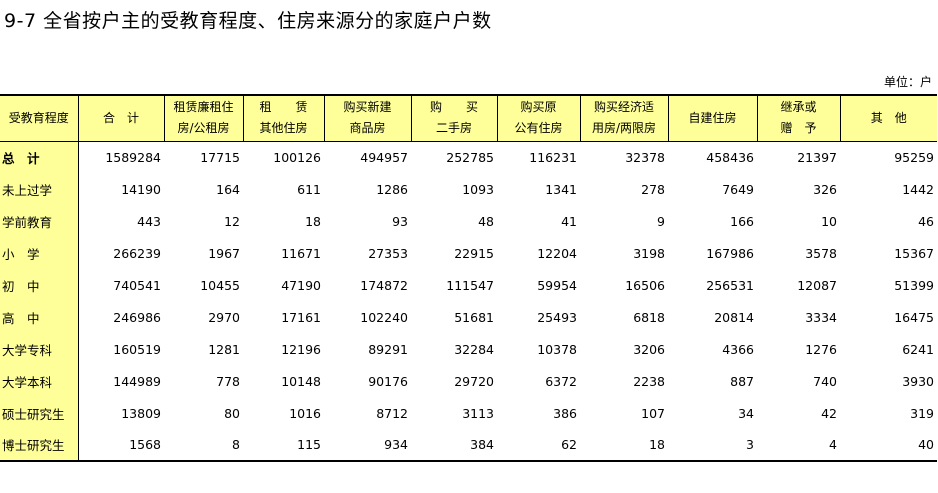 The width and height of the screenshot is (938, 493). Describe the element at coordinates (922, 413) in the screenshot. I see `table-cell: 319` at that location.